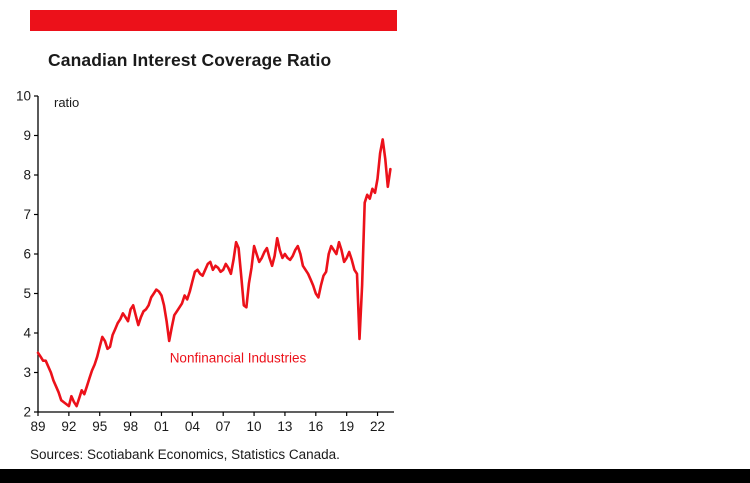  Describe the element at coordinates (223, 426) in the screenshot. I see `svg-text: 07` at that location.